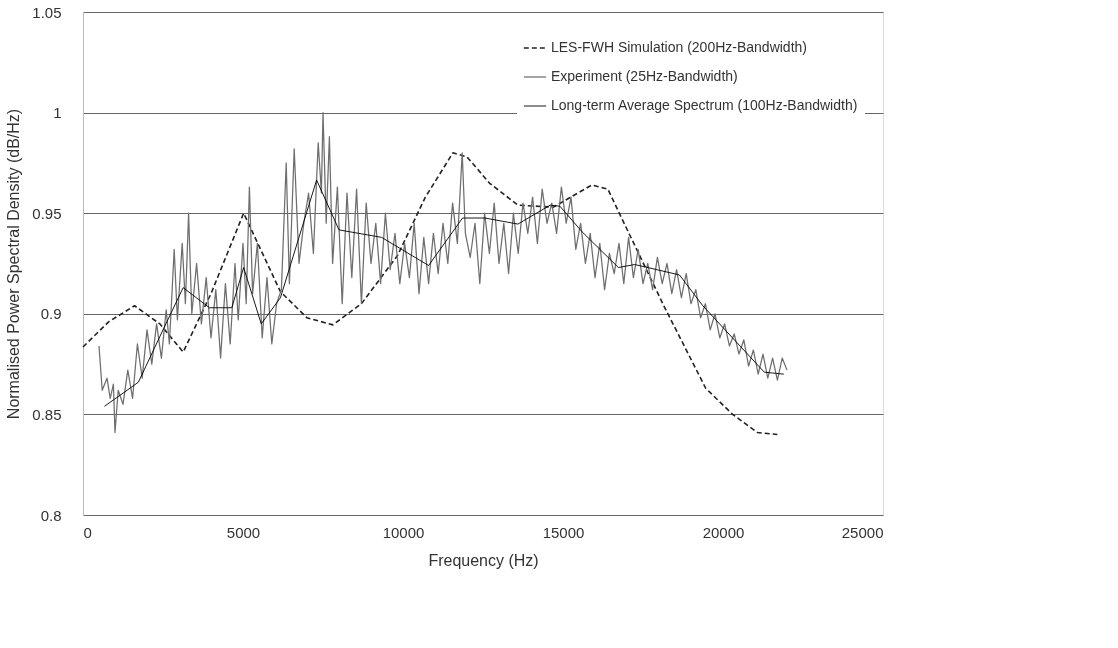 The width and height of the screenshot is (1118, 648). What do you see at coordinates (243, 532) in the screenshot?
I see `x-tick-label: 5000` at bounding box center [243, 532].